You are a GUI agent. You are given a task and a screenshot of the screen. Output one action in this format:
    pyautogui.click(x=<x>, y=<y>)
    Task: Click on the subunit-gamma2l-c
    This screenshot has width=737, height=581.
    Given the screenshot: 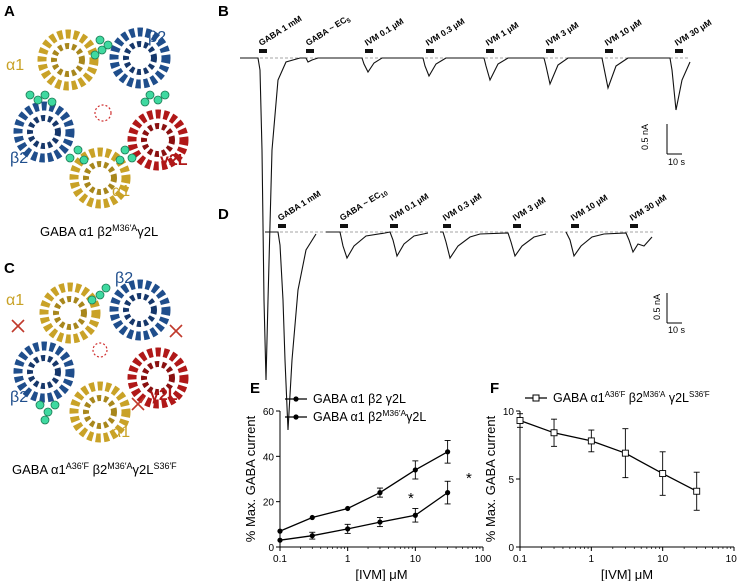 What is the action you would take?
    pyautogui.click(x=158, y=378)
    